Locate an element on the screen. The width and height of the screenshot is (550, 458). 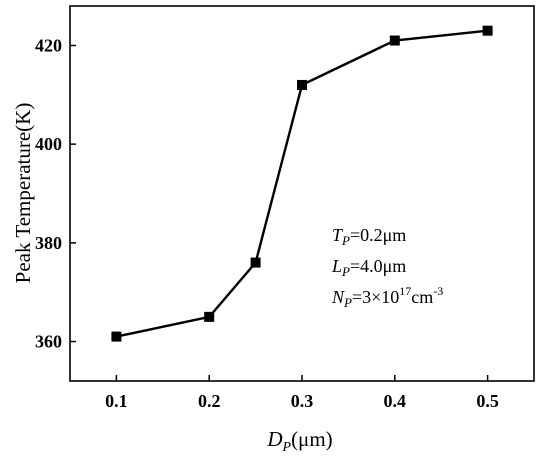
x-axis-label: DP(μm) is located at coordinates (299, 441).